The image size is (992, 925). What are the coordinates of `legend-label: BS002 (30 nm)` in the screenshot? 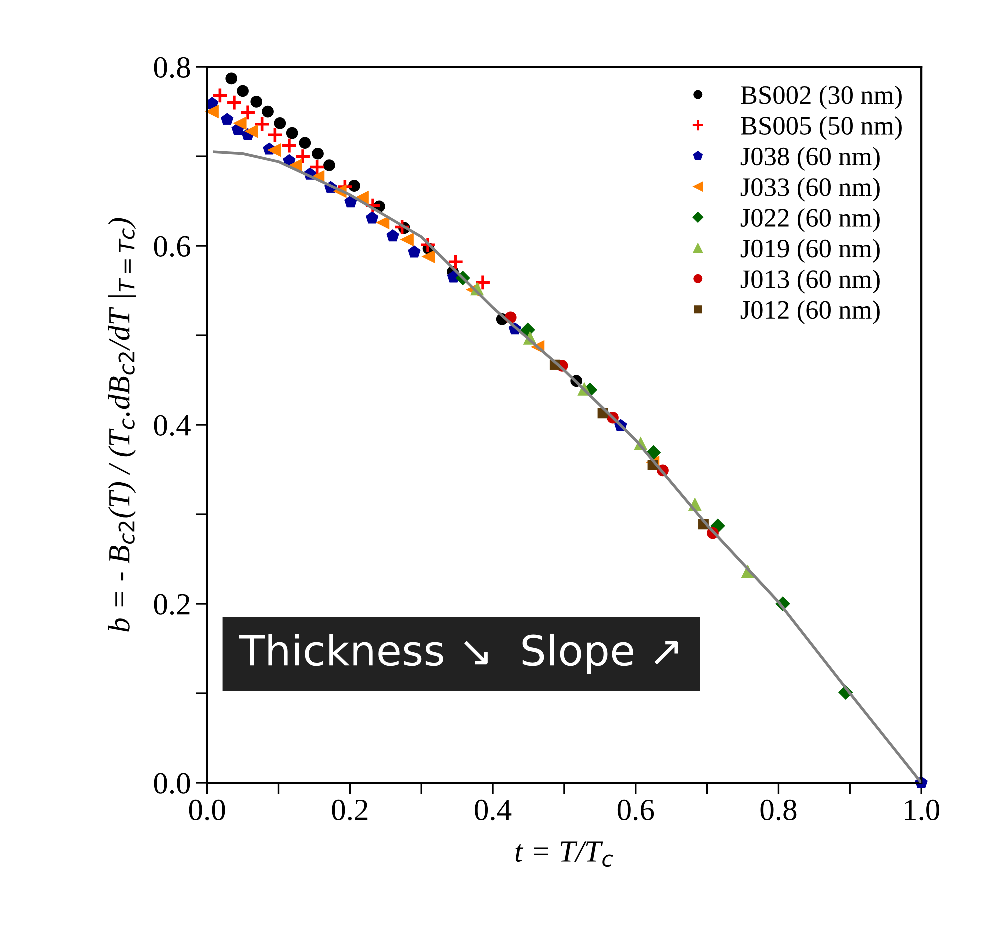 It's located at (821, 98).